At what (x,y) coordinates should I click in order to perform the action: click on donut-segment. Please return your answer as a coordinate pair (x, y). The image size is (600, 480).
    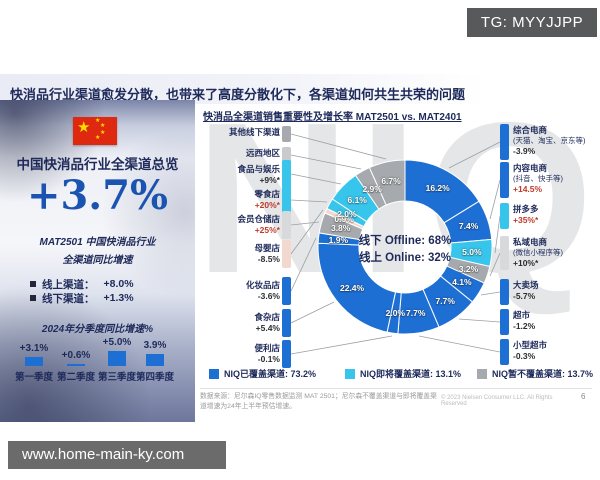
    Looking at the image, I should click on (387, 182).